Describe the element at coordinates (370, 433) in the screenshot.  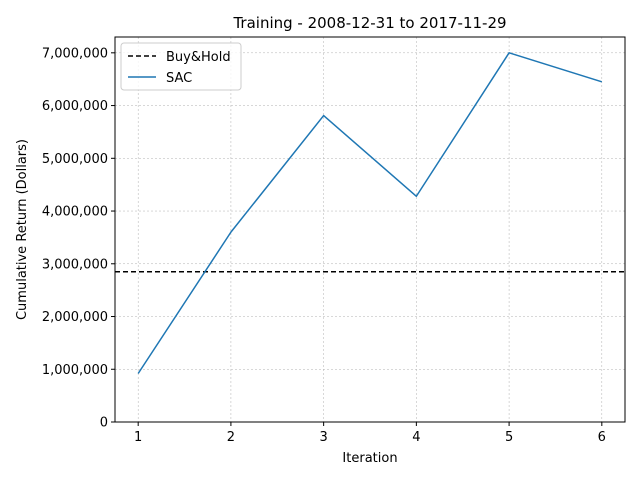
I see `x-axis: 1 2 3 4 5 6` at that location.